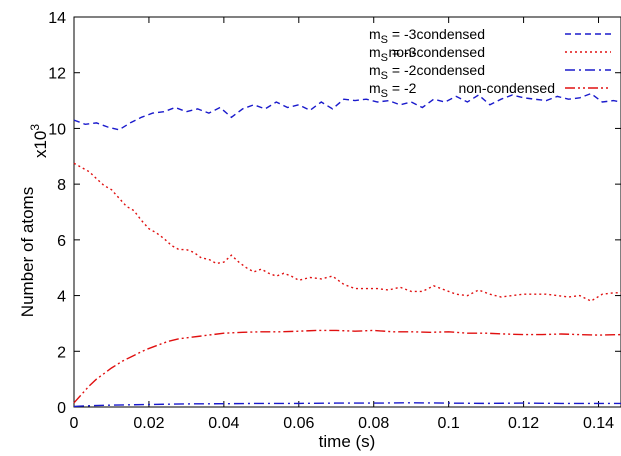 This screenshot has height=456, width=621. Describe the element at coordinates (57, 18) in the screenshot. I see `y-tick-label: 14` at that location.